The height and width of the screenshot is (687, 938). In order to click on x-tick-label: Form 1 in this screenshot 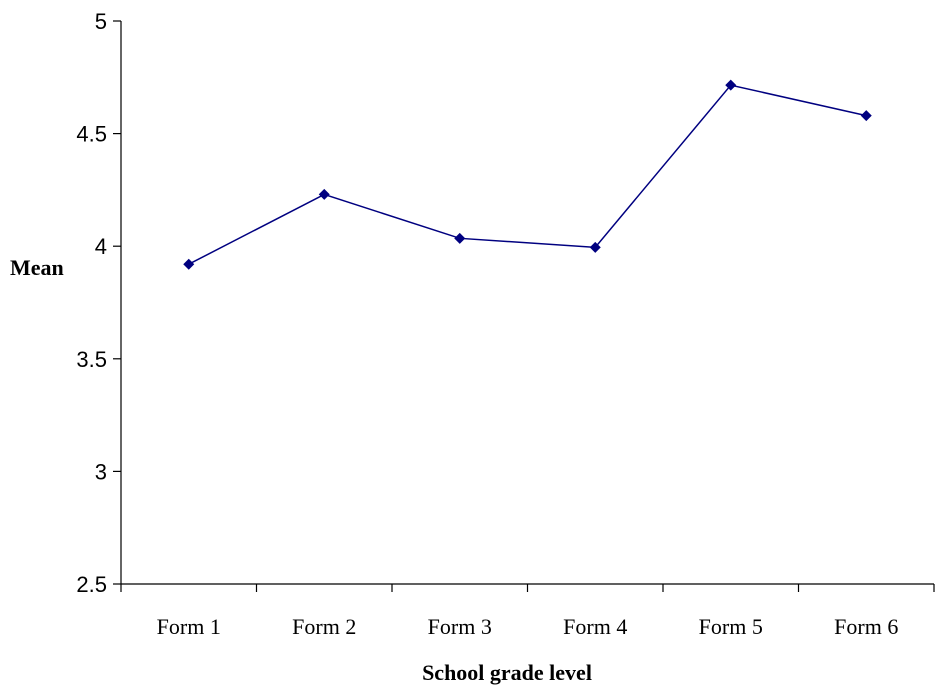, I will do `click(189, 626)`.